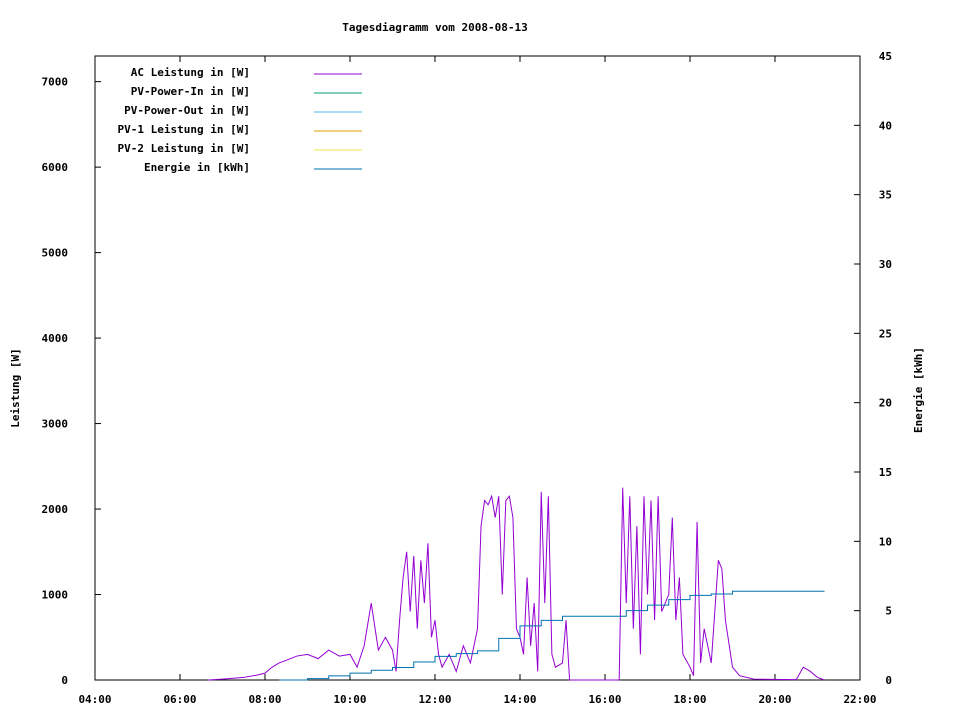 This screenshot has width=960, height=720. Describe the element at coordinates (15, 387) in the screenshot. I see `y-axis-label: Leistung [W]` at that location.